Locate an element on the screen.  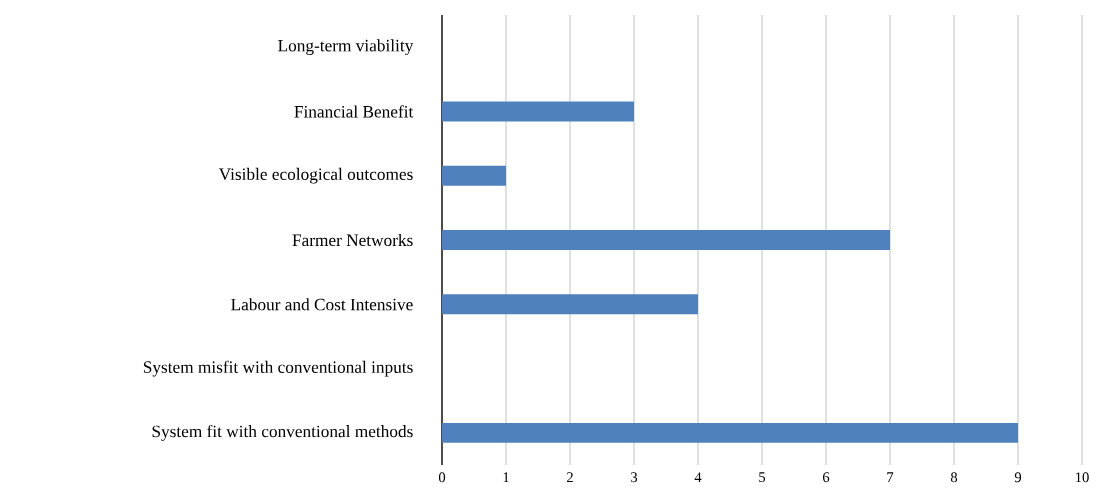
x-tick-label: 4 is located at coordinates (698, 477).